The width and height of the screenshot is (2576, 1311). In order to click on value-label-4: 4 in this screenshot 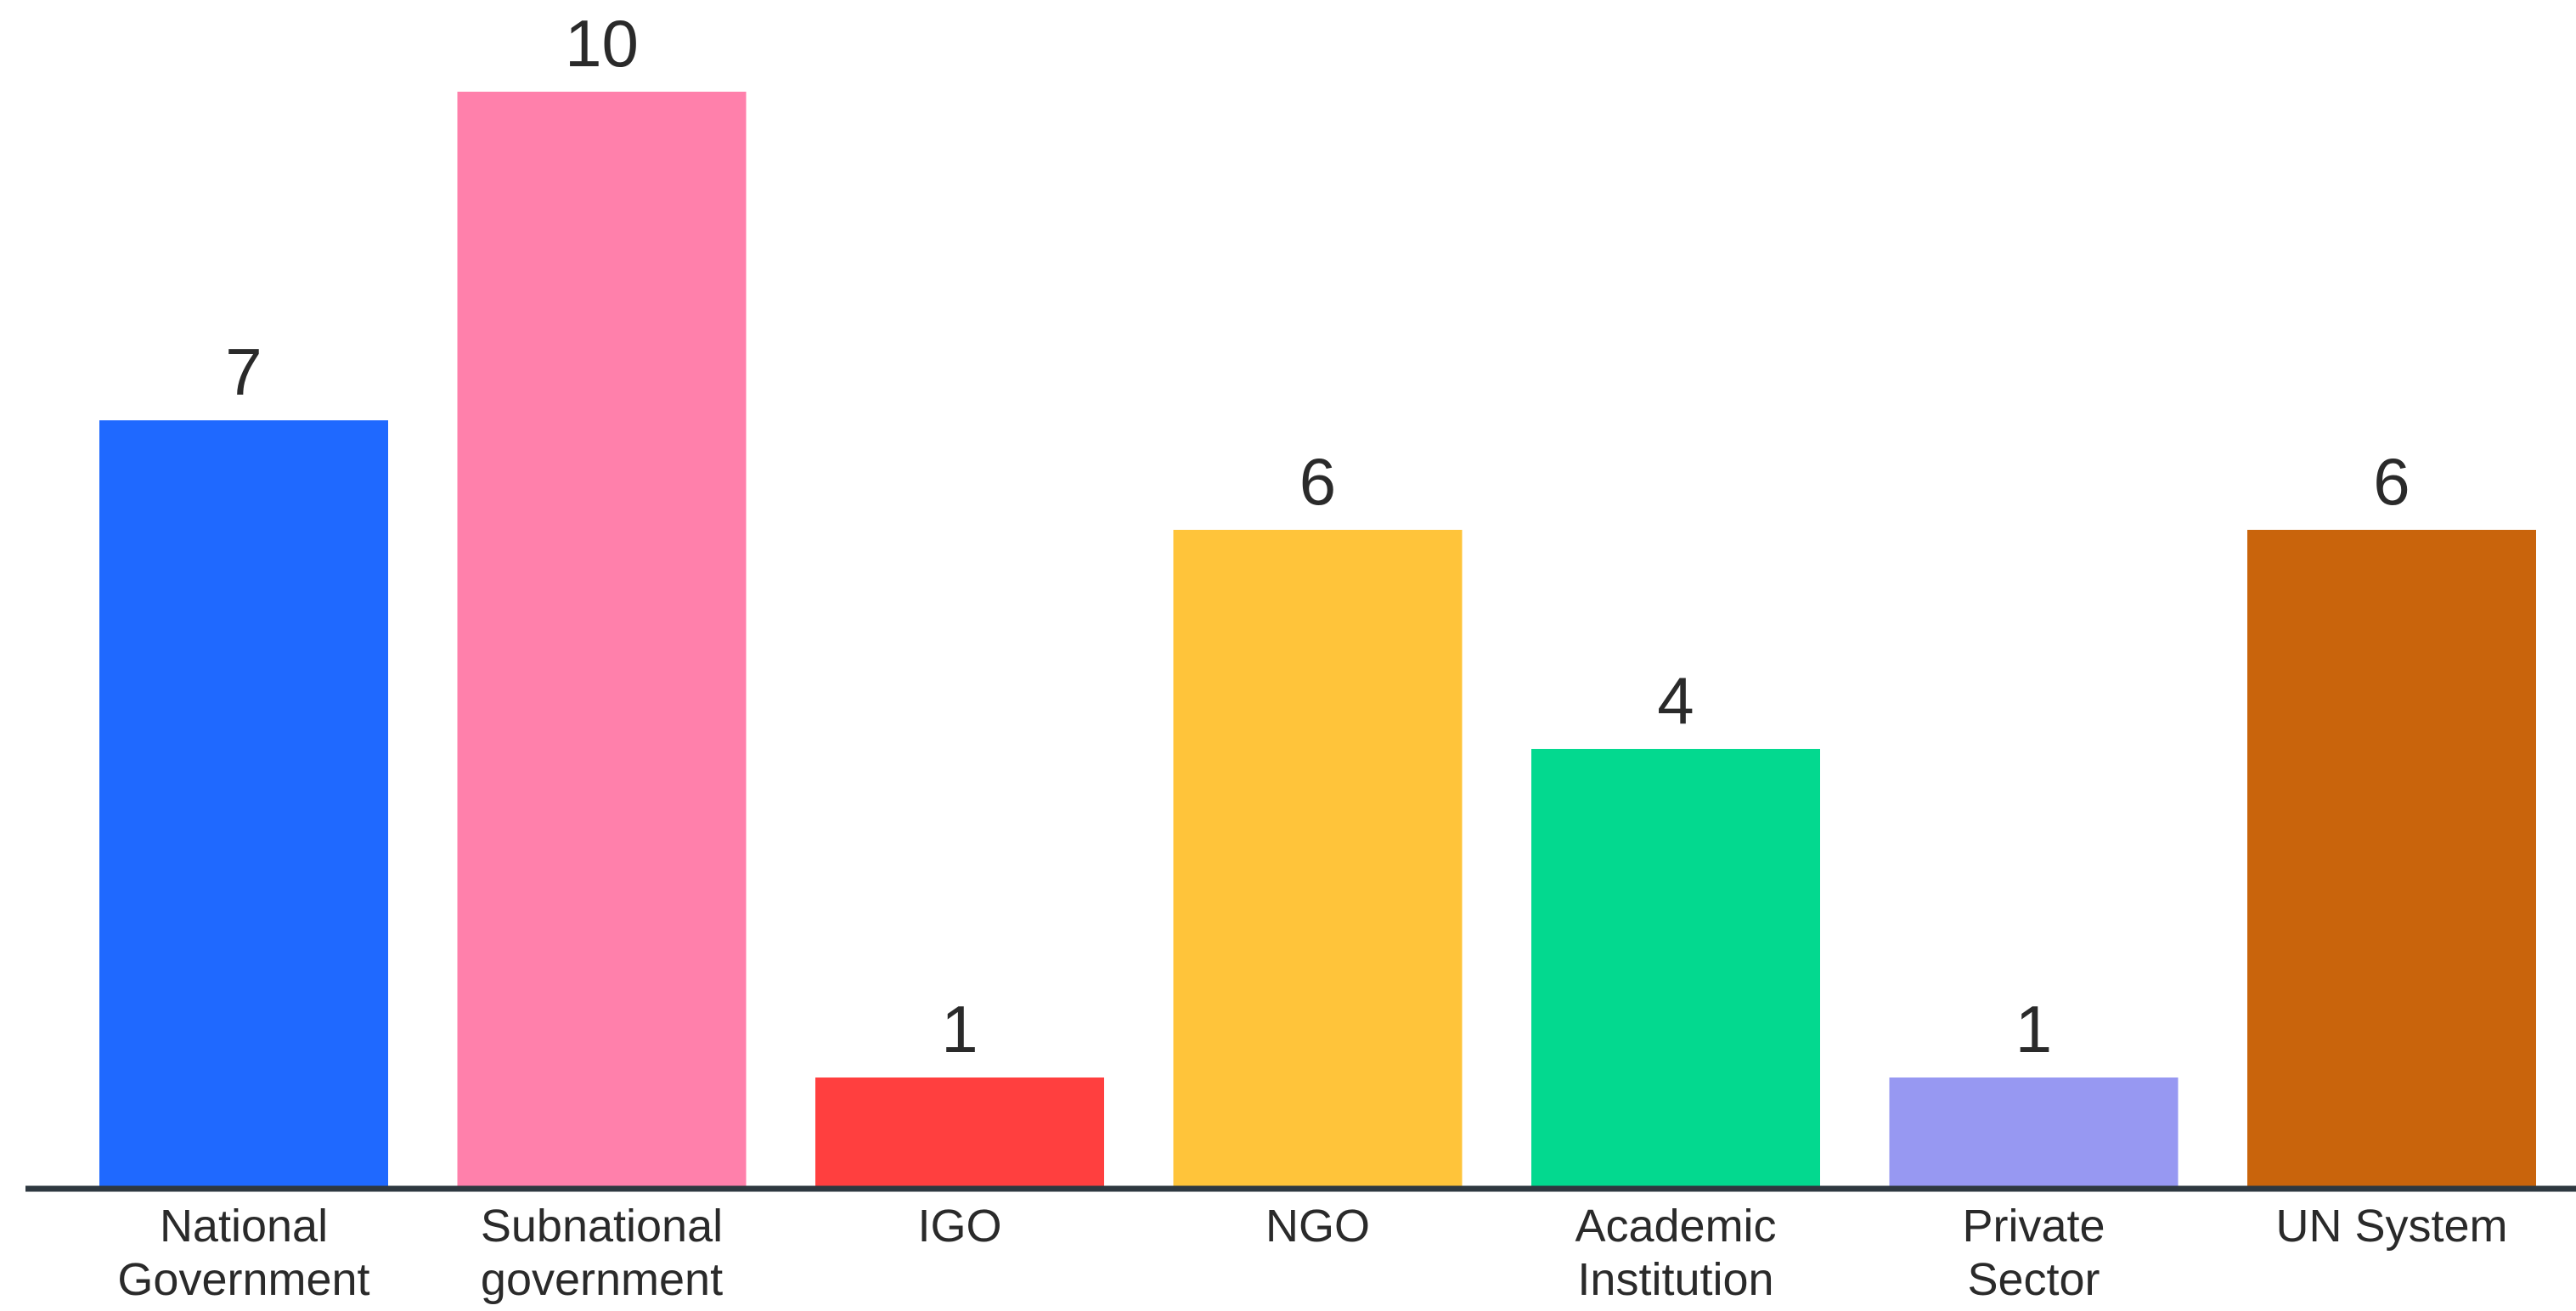, I will do `click(1675, 700)`.